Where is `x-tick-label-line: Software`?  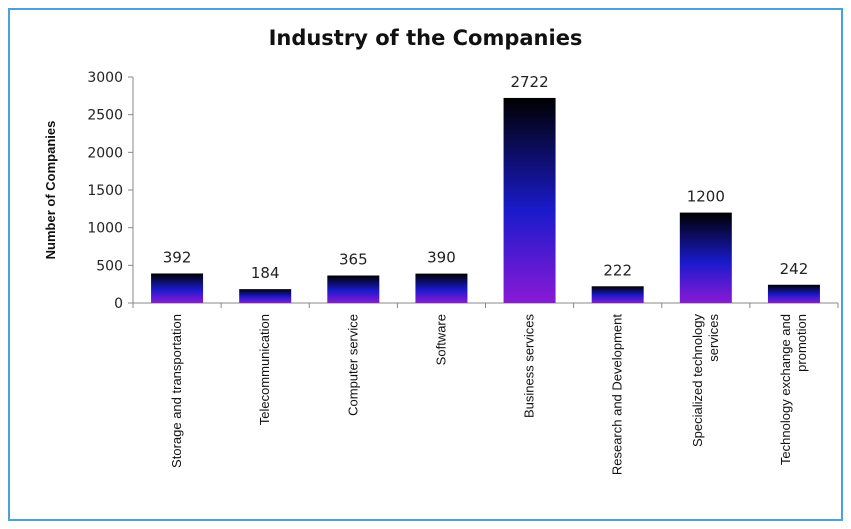
x-tick-label-line: Software is located at coordinates (440, 339).